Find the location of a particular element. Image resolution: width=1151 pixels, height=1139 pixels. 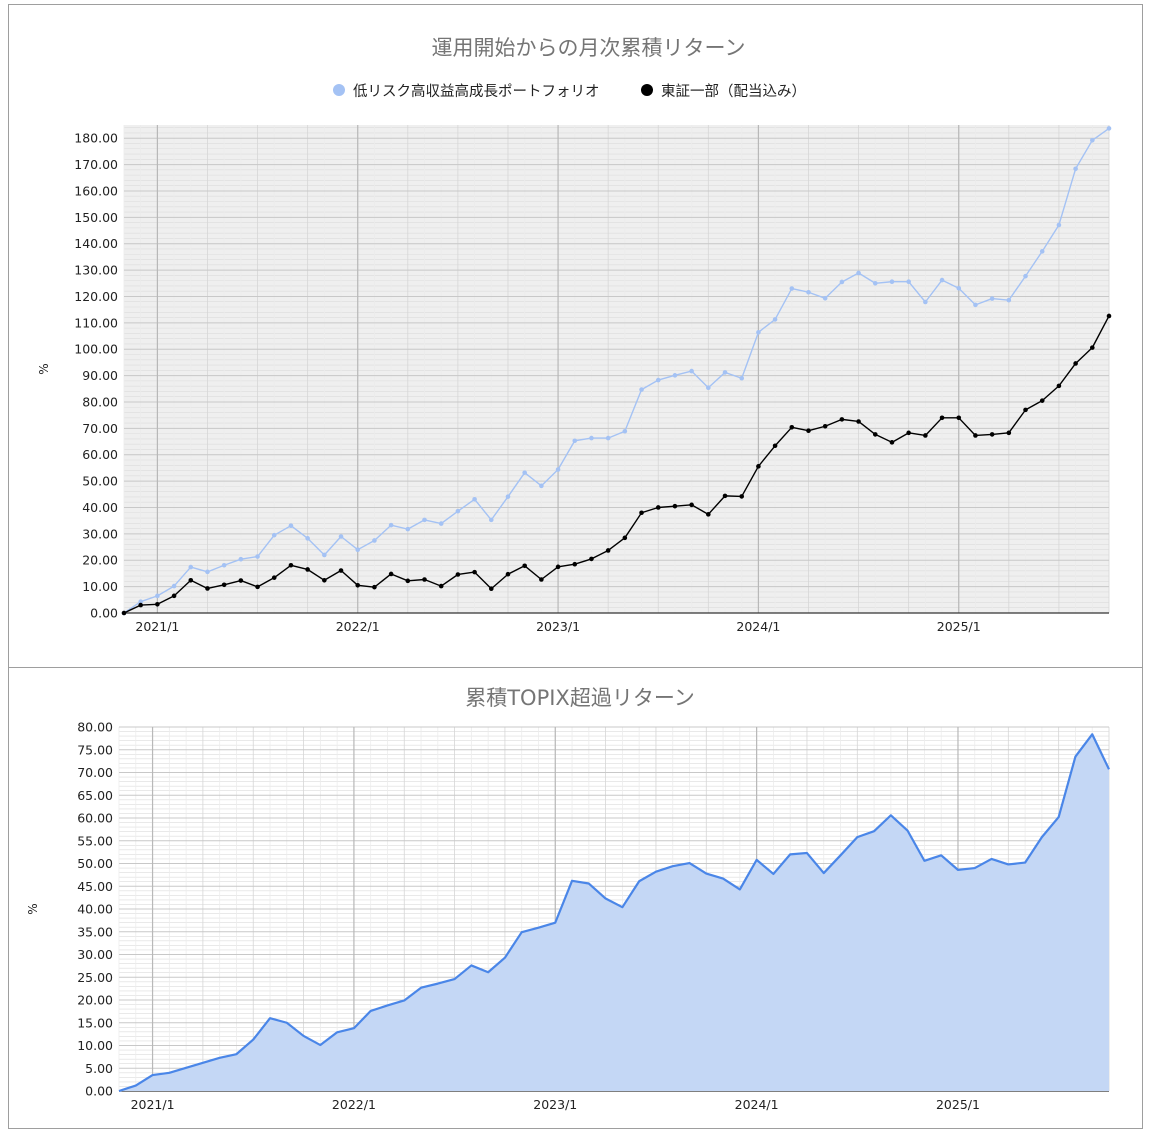

y-tick-label: 45.00 is located at coordinates (95, 886).